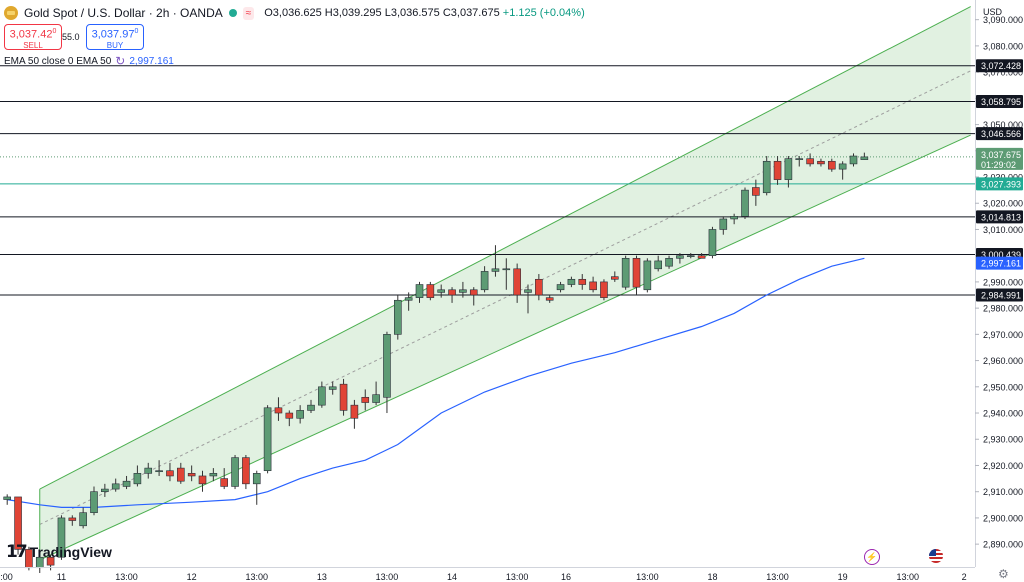 The width and height of the screenshot is (1024, 582). Describe the element at coordinates (1003, 414) in the screenshot. I see `y-tick-label: 2,940.000` at that location.